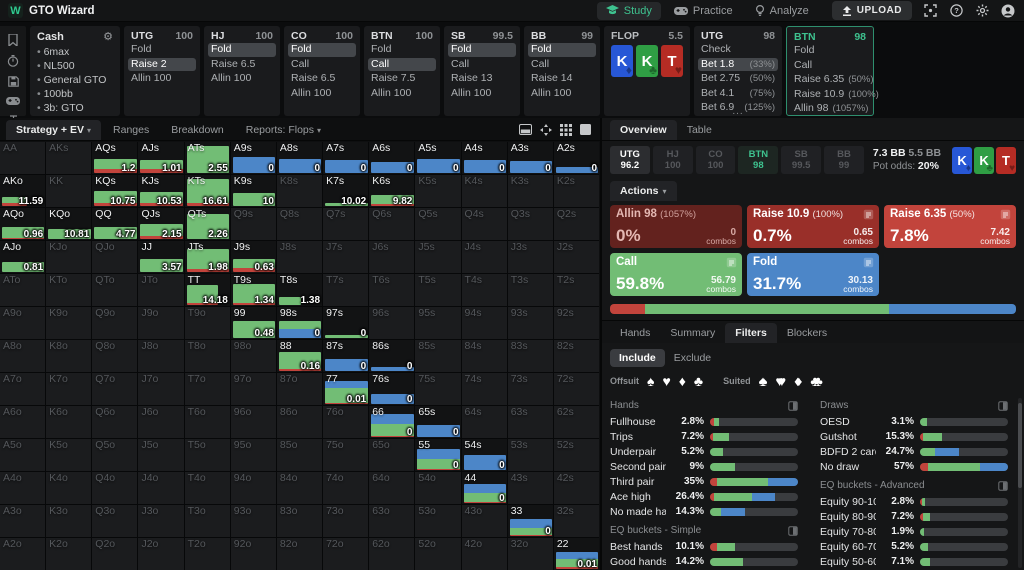 The image size is (1024, 570). I want to click on matrix-cell-83o: 83o, so click(299, 521).